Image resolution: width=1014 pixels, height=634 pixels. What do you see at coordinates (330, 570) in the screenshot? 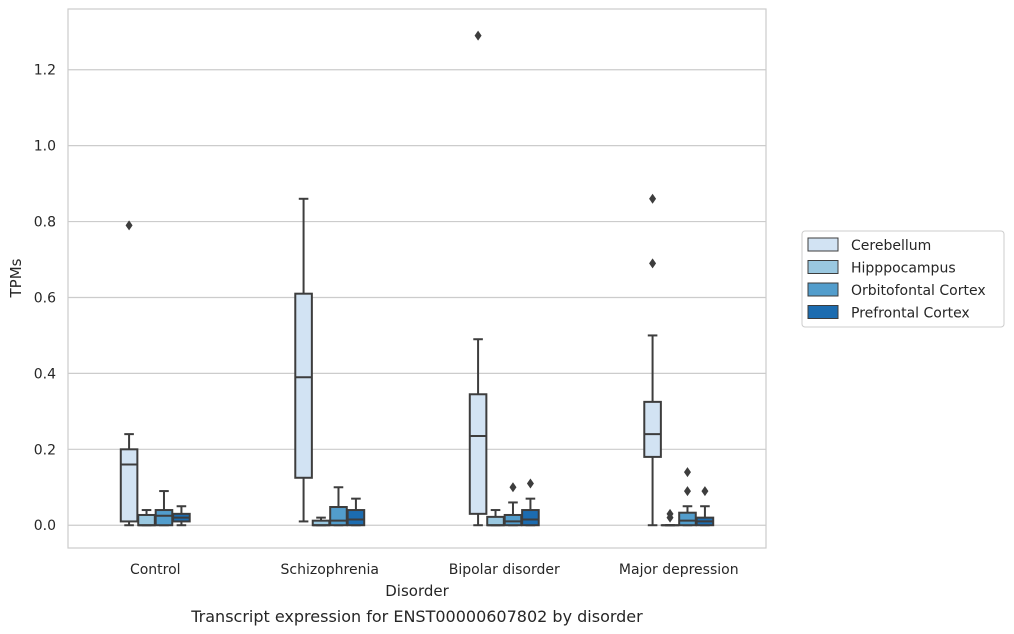
I see `x-tick-label: Schizophrenia` at bounding box center [330, 570].